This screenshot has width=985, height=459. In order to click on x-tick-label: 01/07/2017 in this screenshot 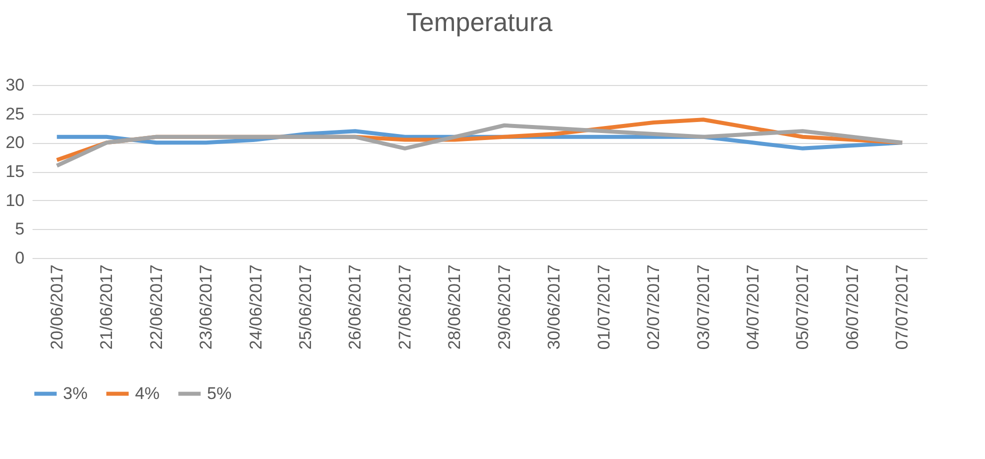, I will do `click(604, 307)`.